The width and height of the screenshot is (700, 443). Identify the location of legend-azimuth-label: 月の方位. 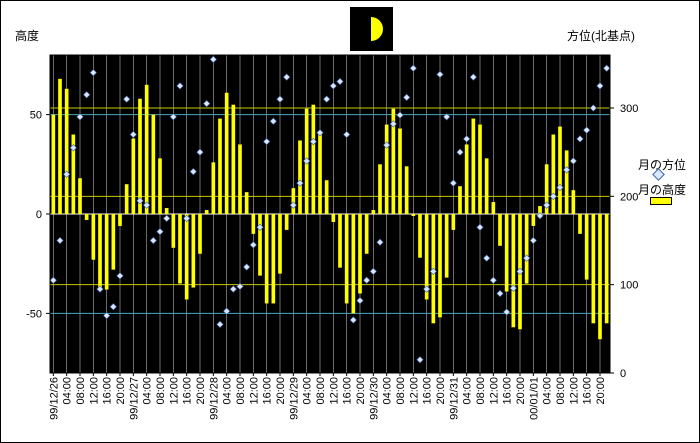
(662, 165).